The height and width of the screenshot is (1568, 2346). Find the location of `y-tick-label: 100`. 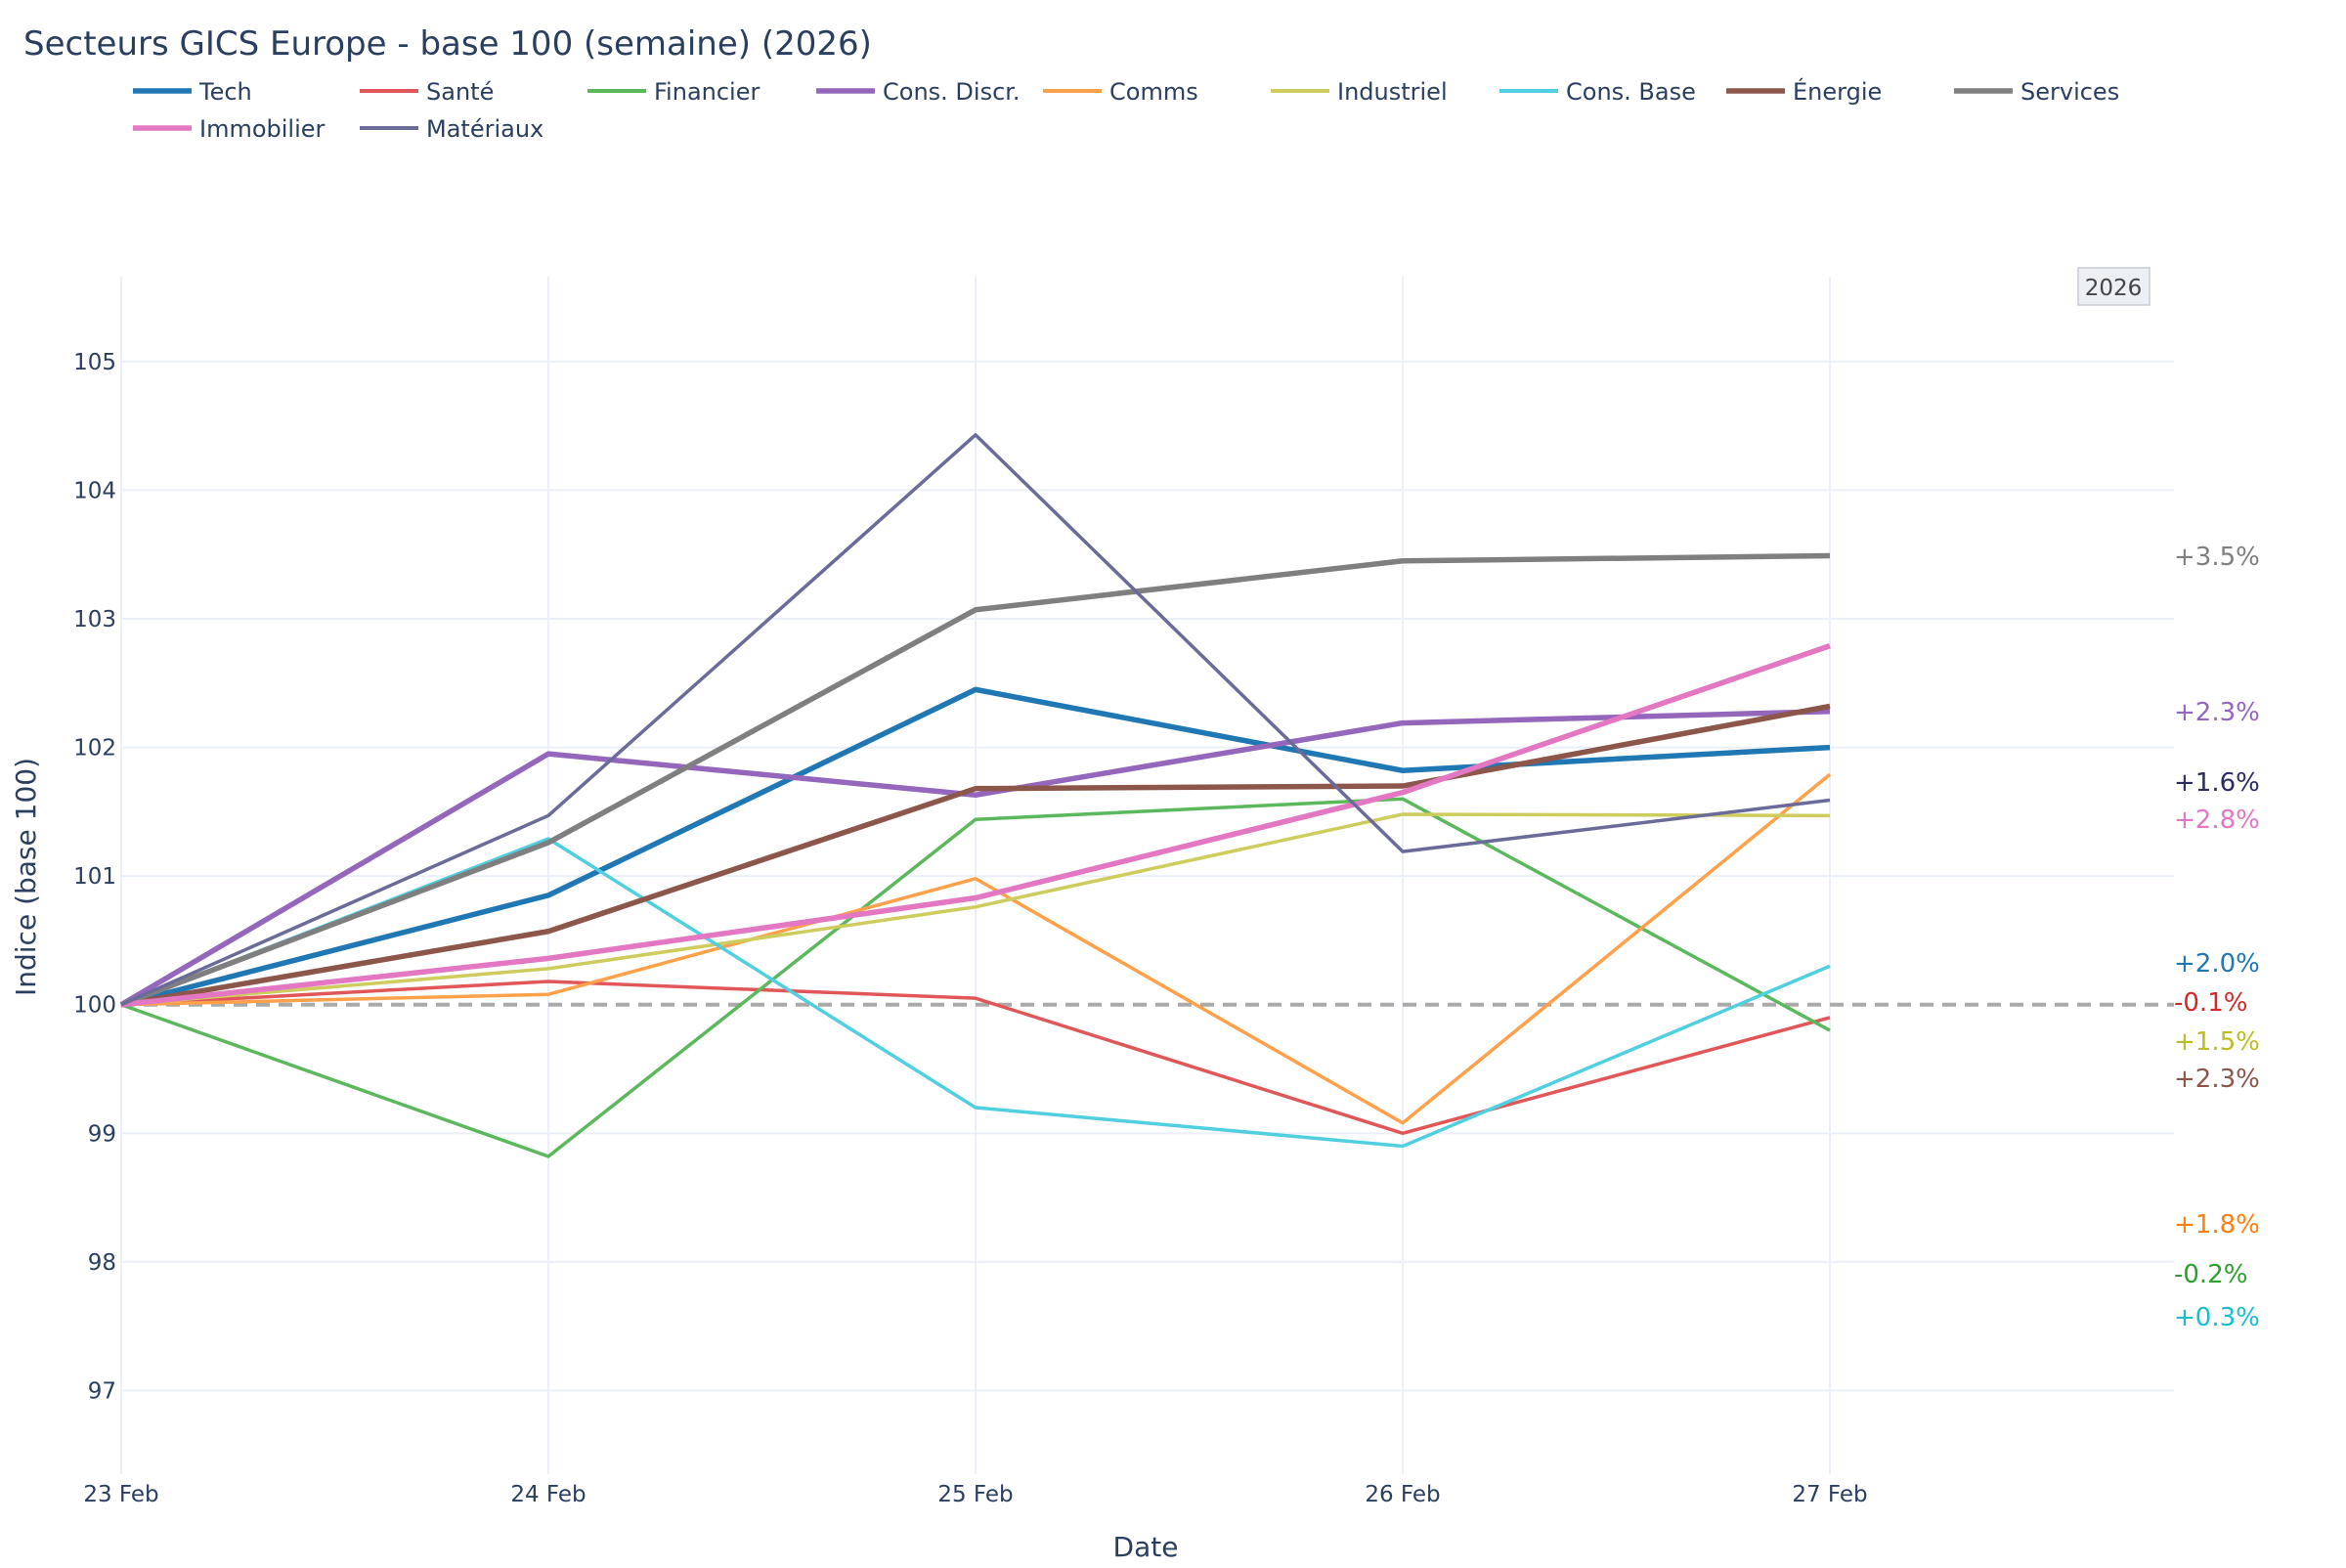

y-tick-label: 100 is located at coordinates (94, 1006).